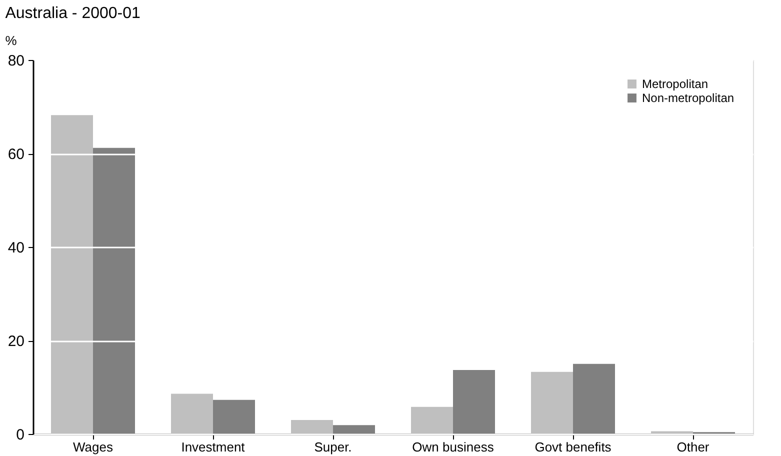 The image size is (781, 456). I want to click on x-tick-label: Own business, so click(453, 447).